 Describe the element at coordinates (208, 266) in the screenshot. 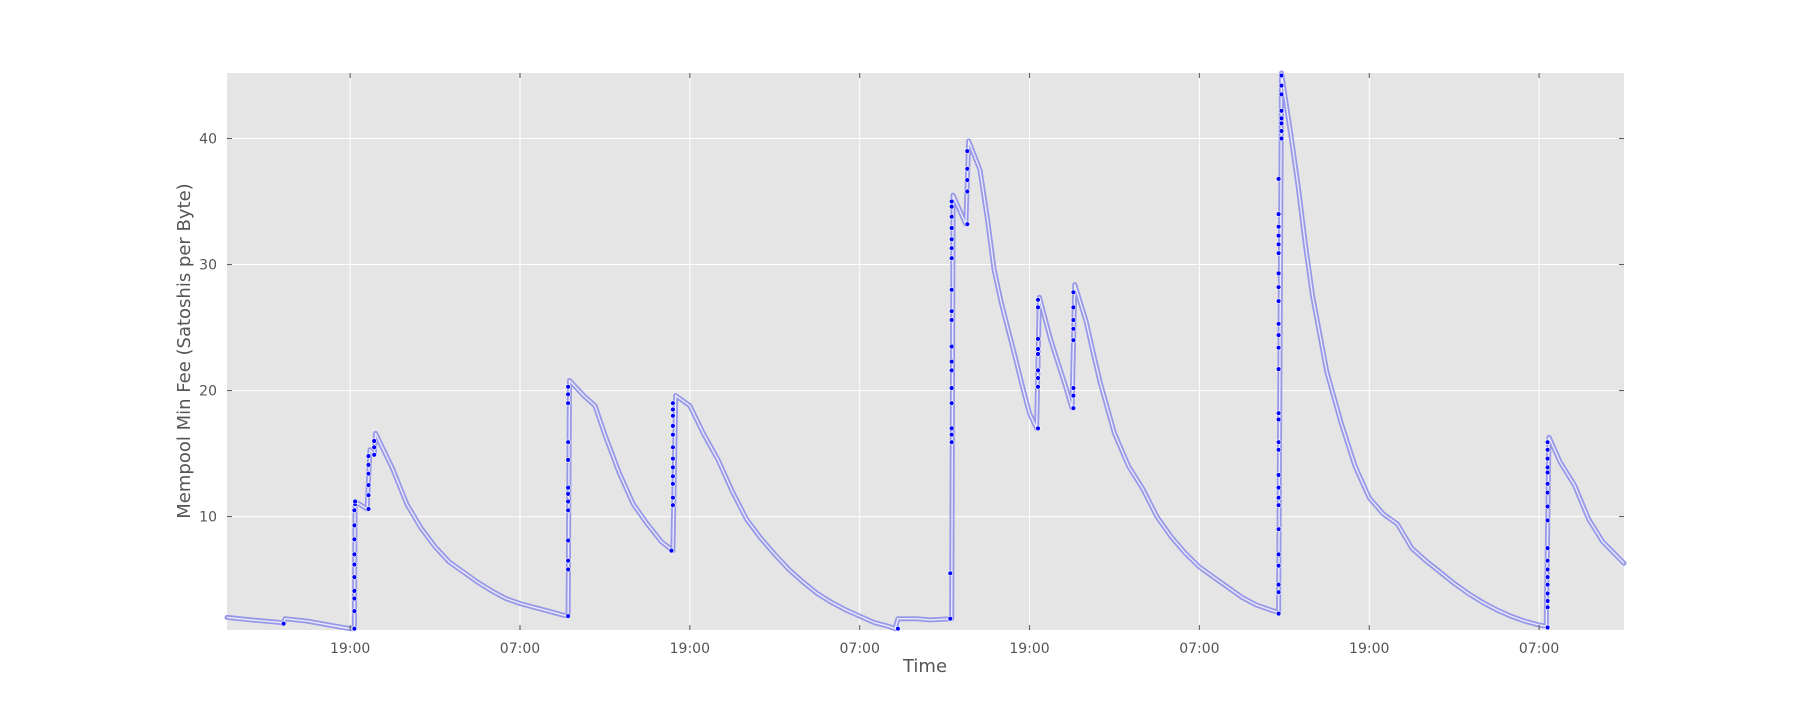

I see `y-tick-label: 30` at that location.